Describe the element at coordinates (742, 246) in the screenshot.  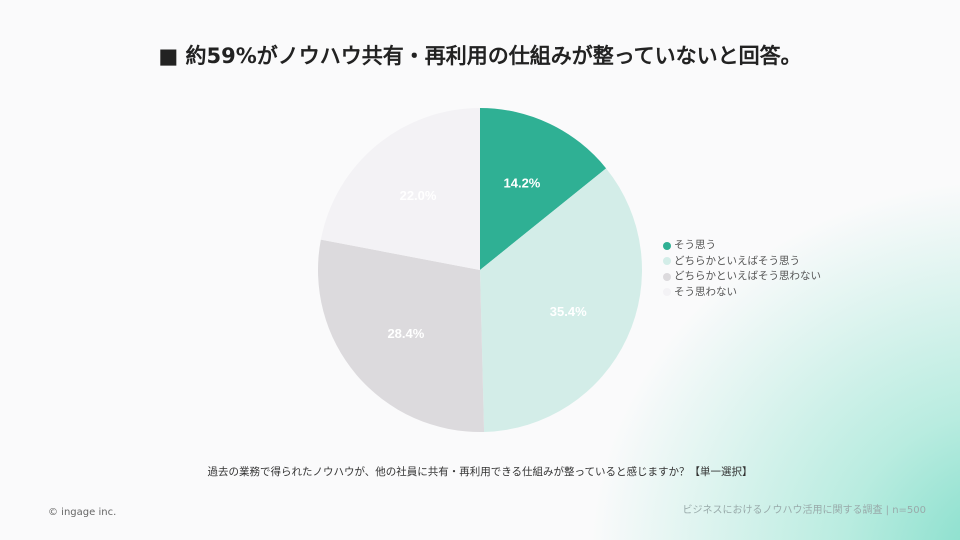
I see `legend-item: そう思う` at that location.